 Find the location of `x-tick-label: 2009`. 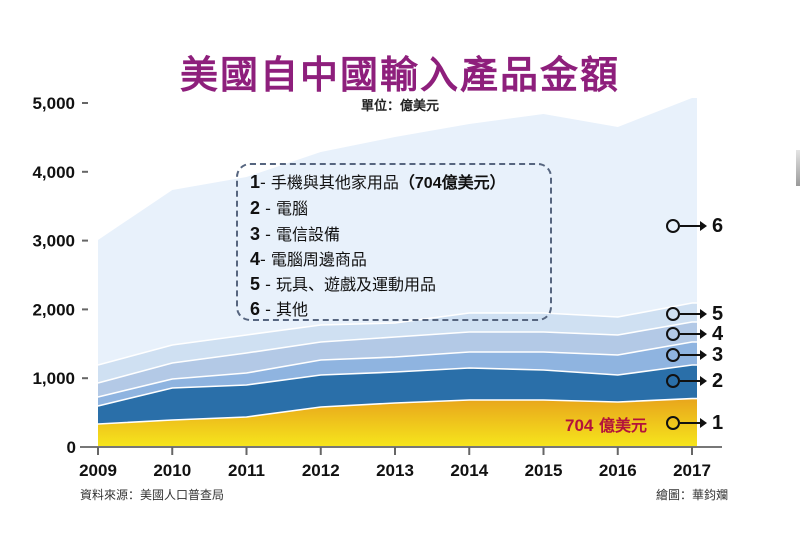

x-tick-label: 2009 is located at coordinates (98, 470).